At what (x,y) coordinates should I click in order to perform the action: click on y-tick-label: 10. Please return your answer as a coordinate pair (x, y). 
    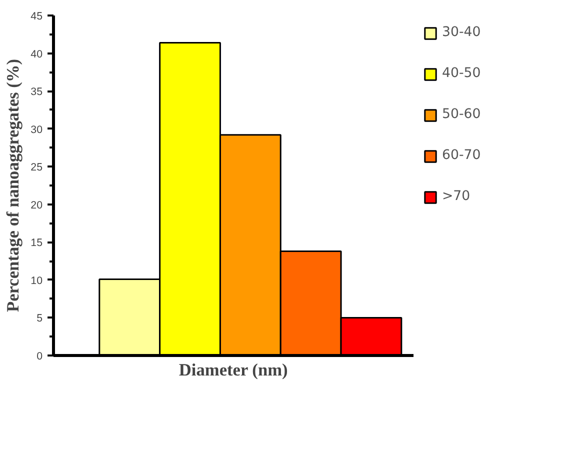
    Looking at the image, I should click on (36, 280).